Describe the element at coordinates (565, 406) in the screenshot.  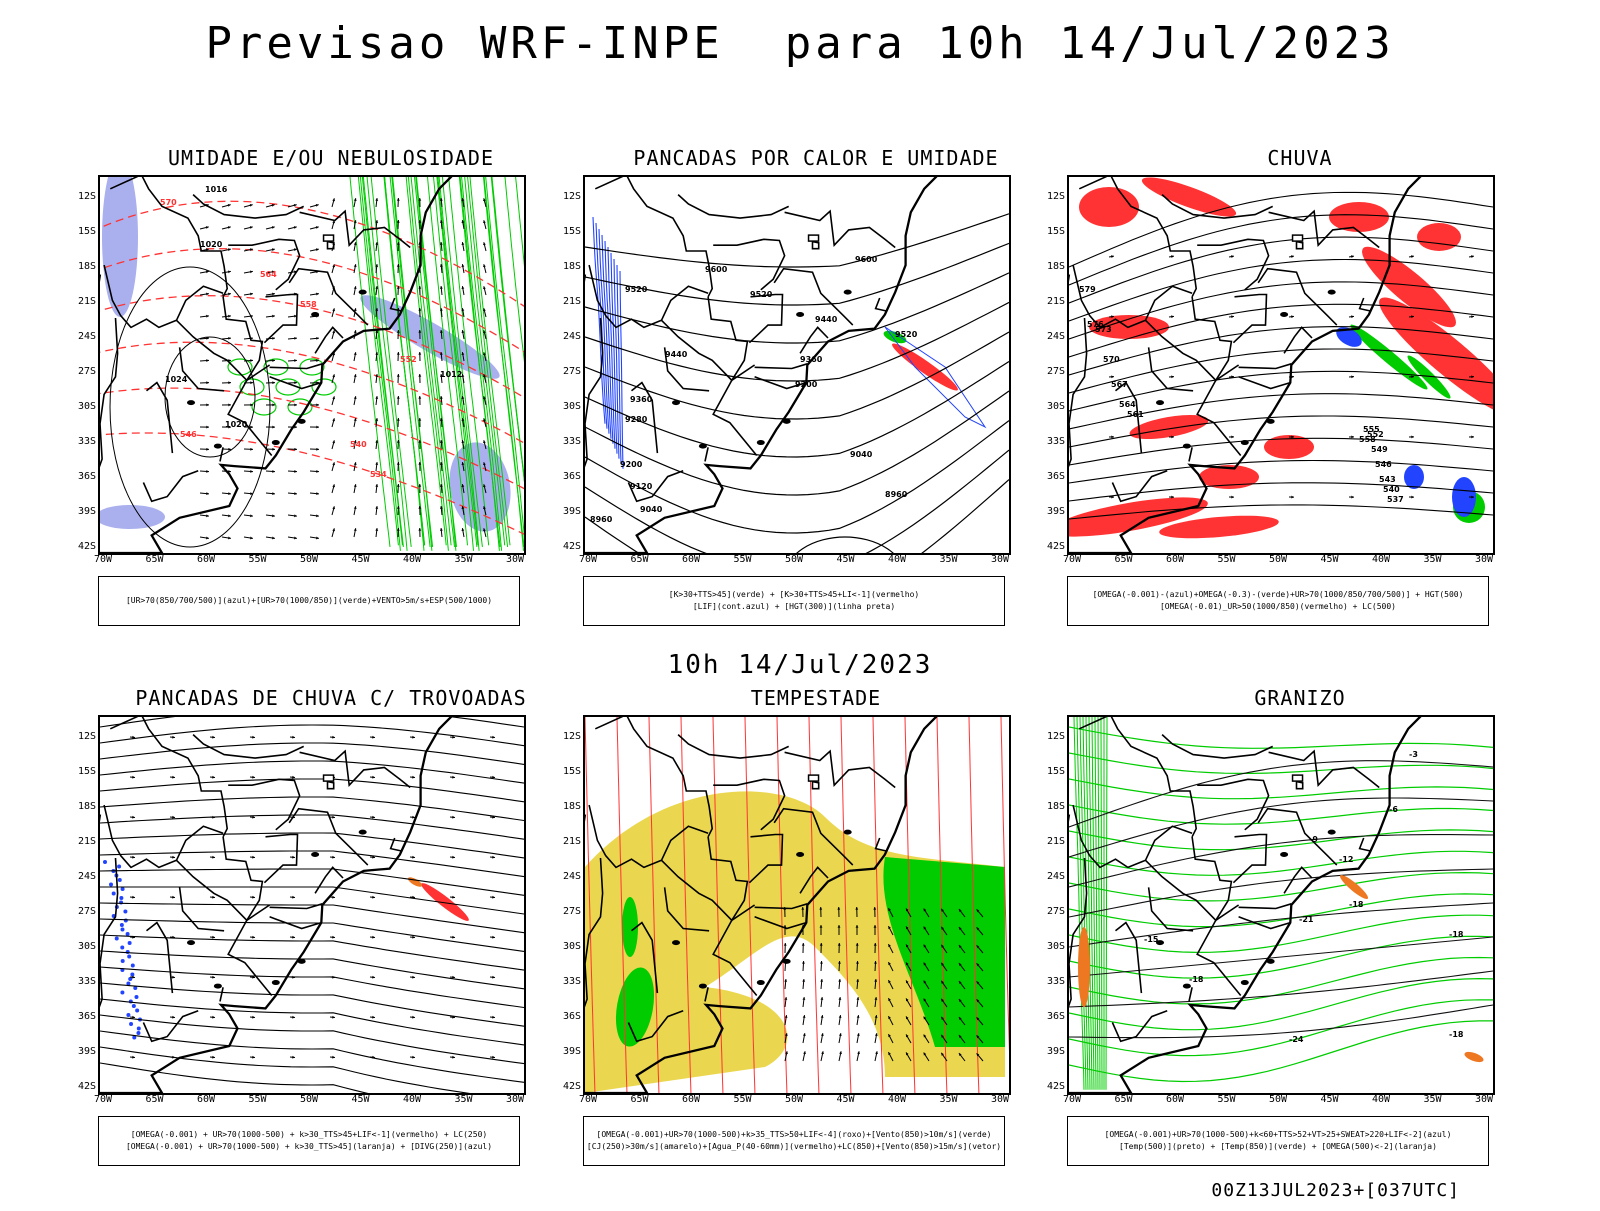
I see `latitude-tick-label: 30S` at that location.